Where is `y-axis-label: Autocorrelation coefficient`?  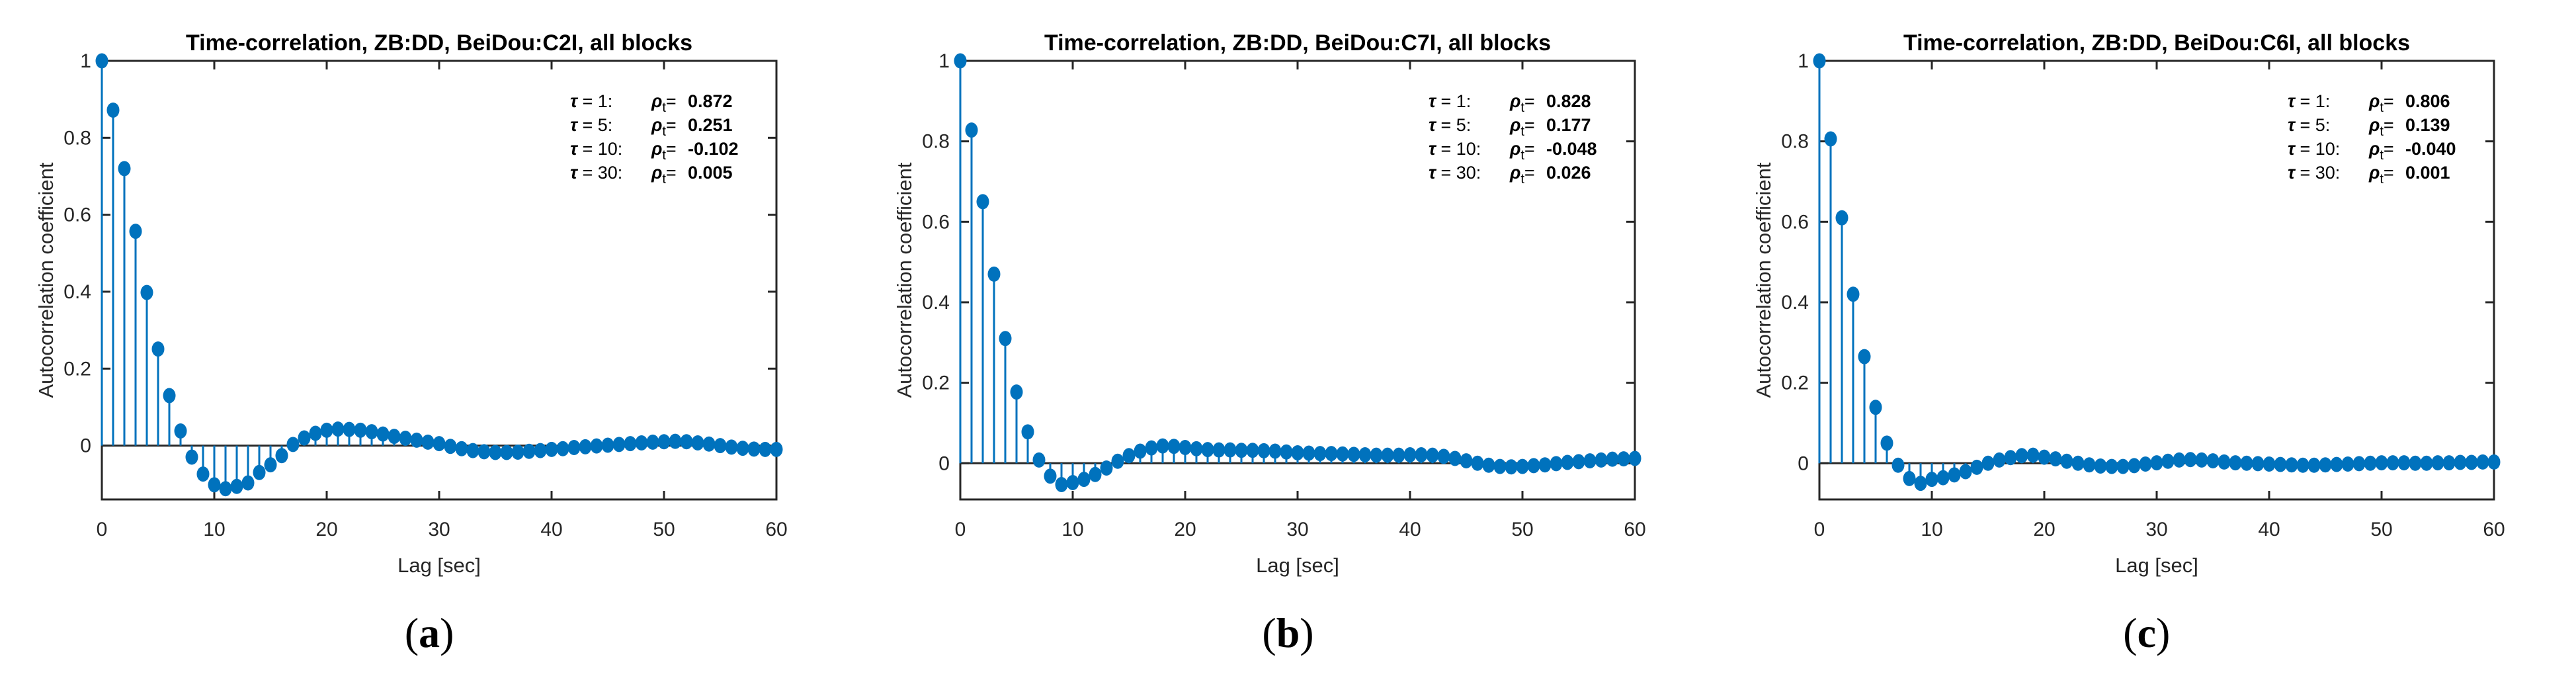 y-axis-label: Autocorrelation coefficient is located at coordinates (46, 280).